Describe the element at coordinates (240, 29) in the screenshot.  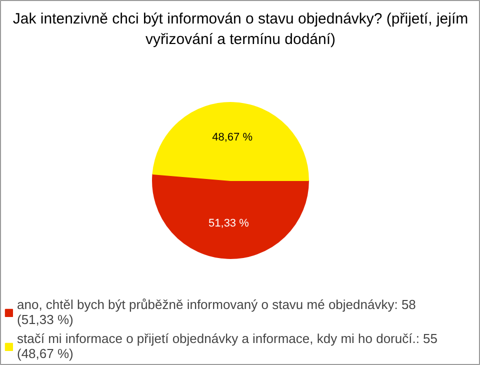
I see `chart-title: Jak intenzivně chci být informován o stavu objednávky? (přijetí, jejím vyřizování a termínu dodání)` at that location.